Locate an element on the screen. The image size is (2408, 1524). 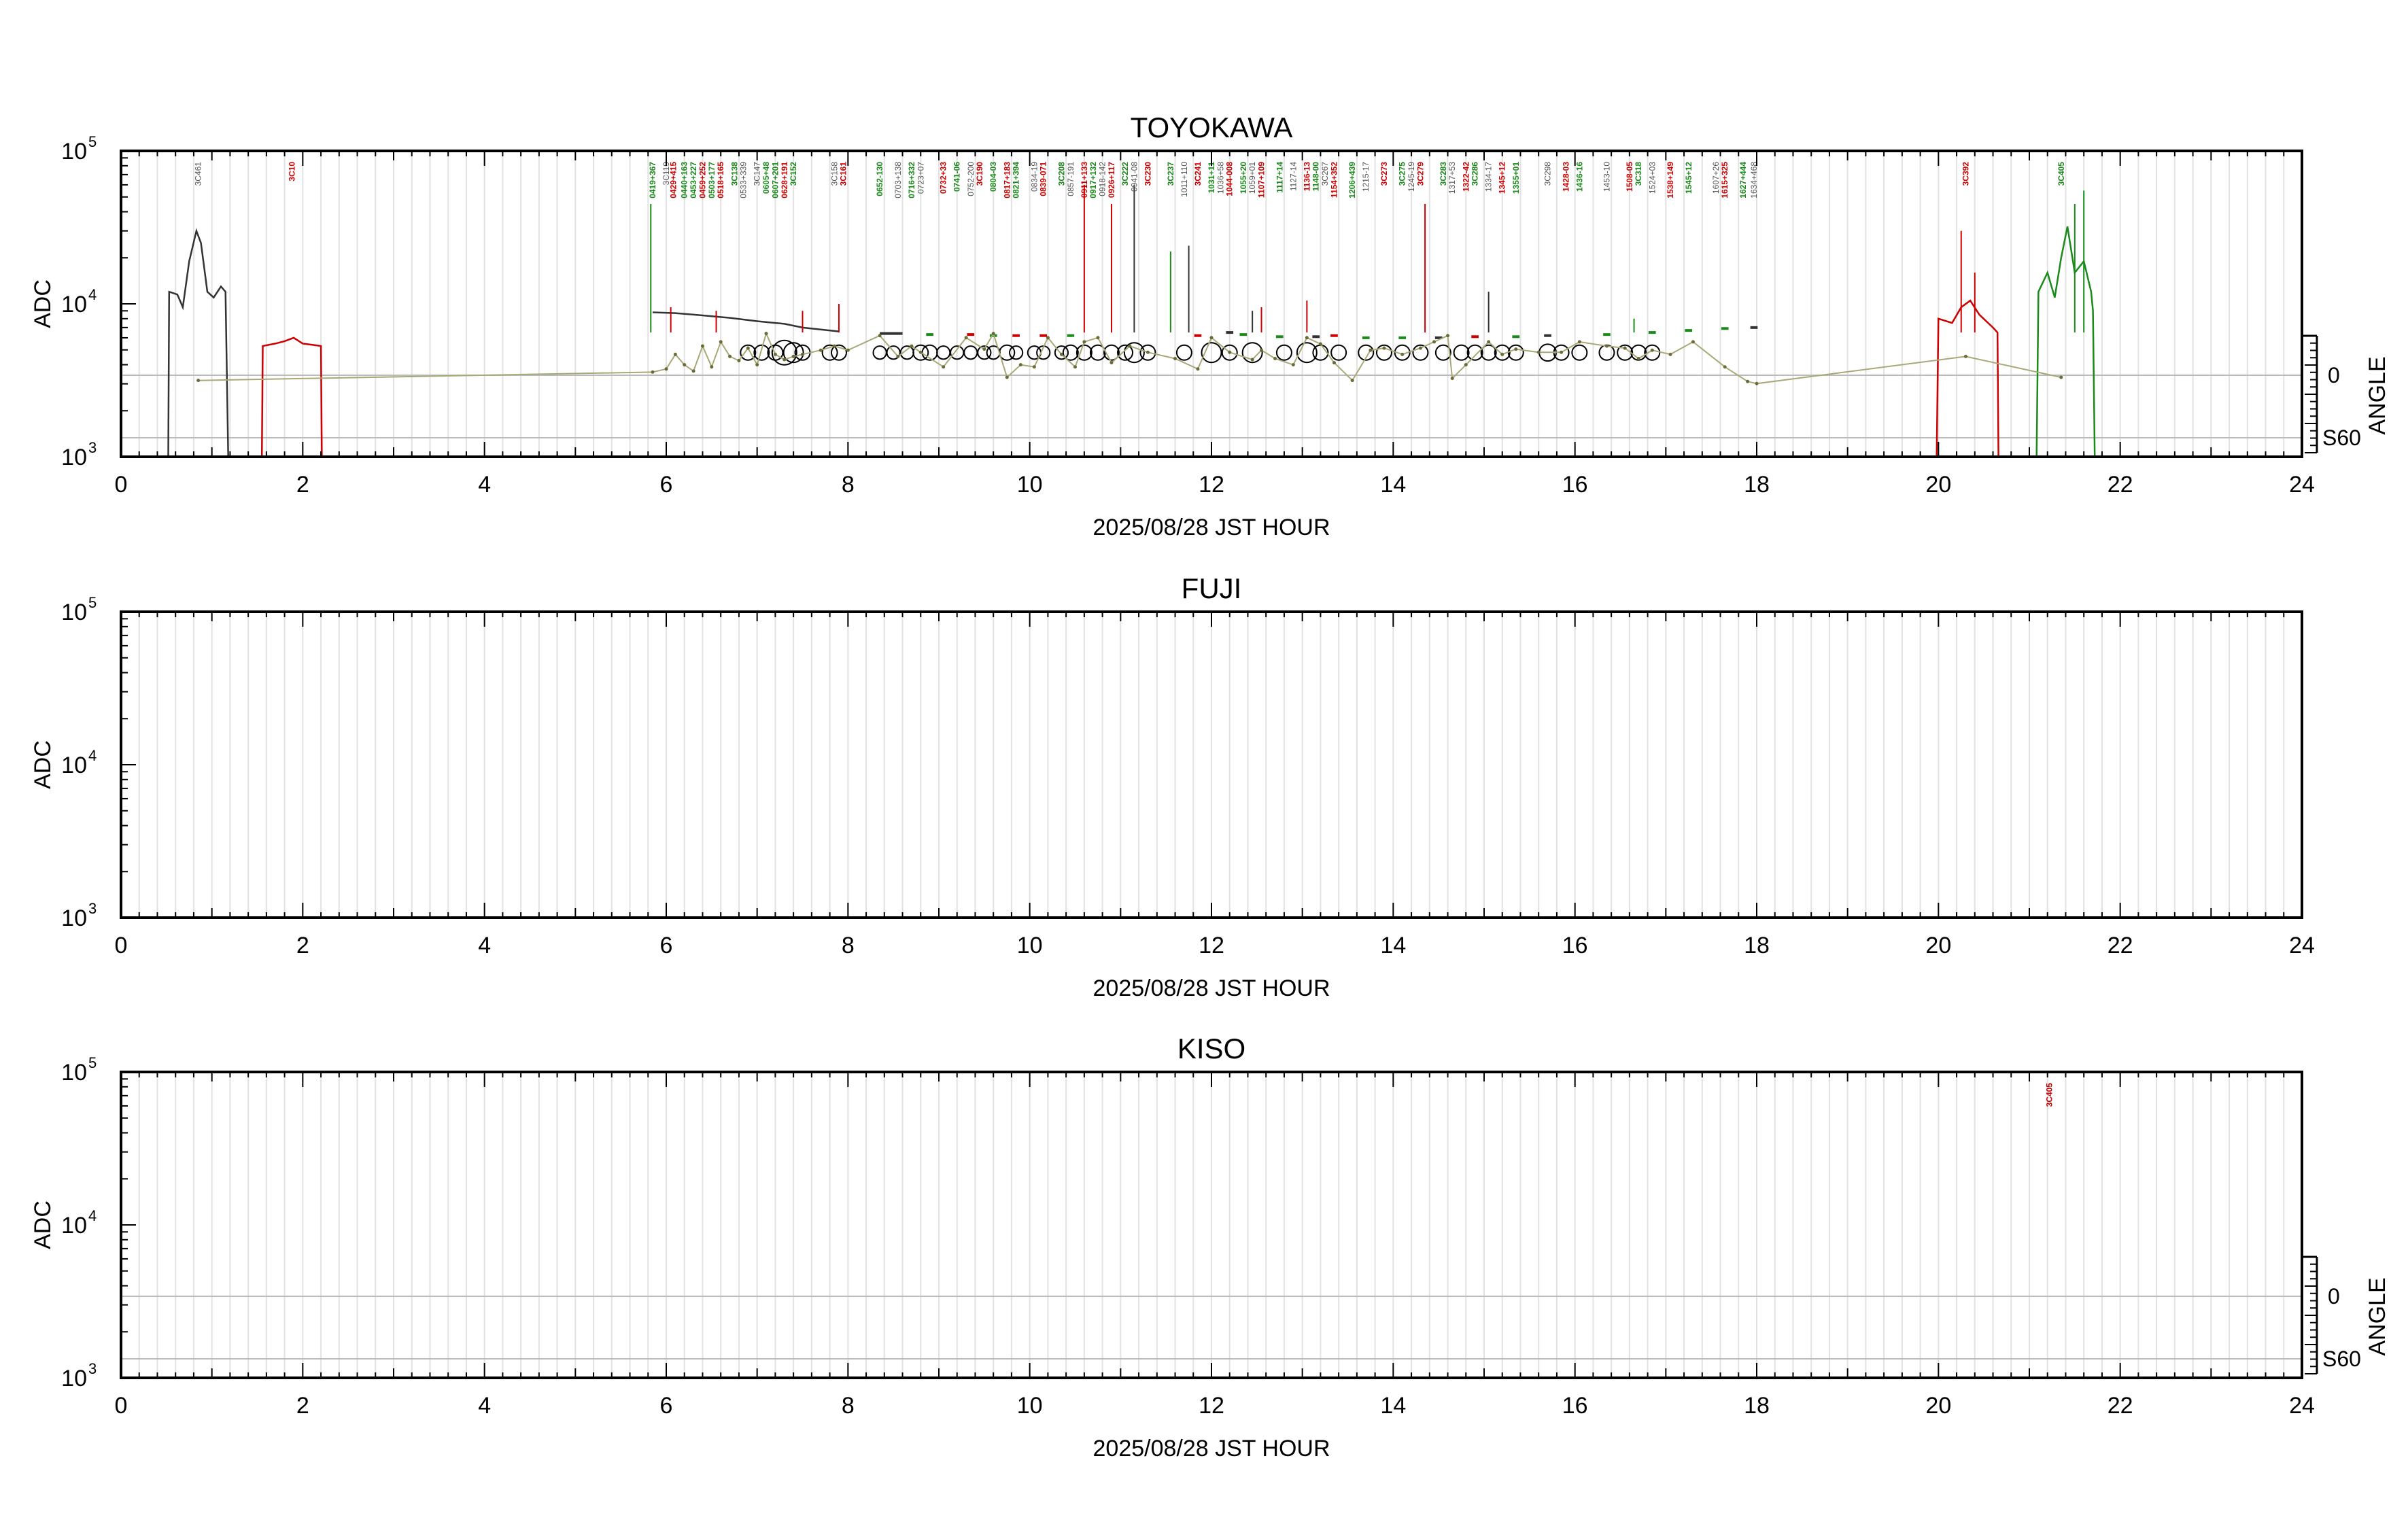
source-label: 1355+01 is located at coordinates (1516, 178).